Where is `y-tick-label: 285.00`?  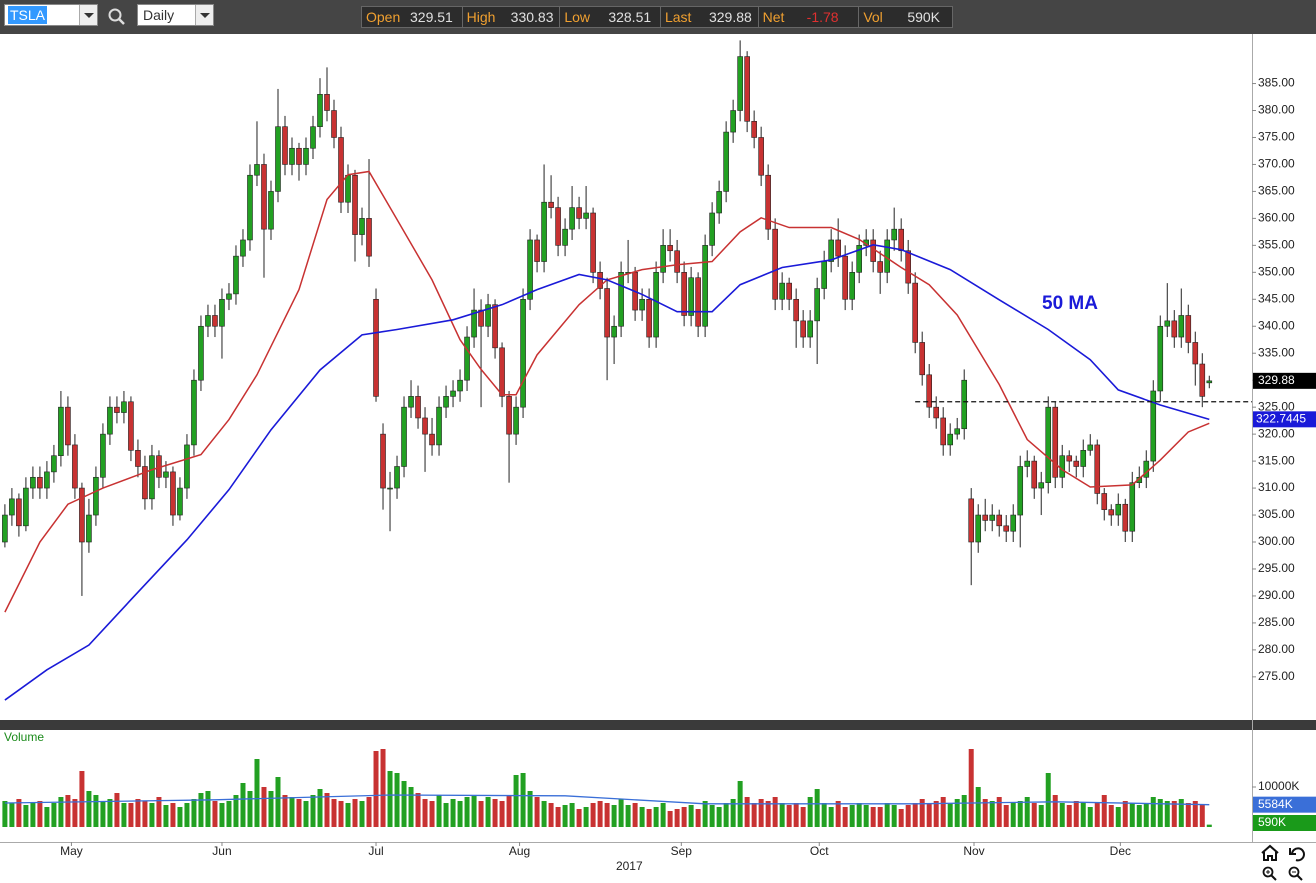
y-tick-label: 285.00 is located at coordinates (1276, 622).